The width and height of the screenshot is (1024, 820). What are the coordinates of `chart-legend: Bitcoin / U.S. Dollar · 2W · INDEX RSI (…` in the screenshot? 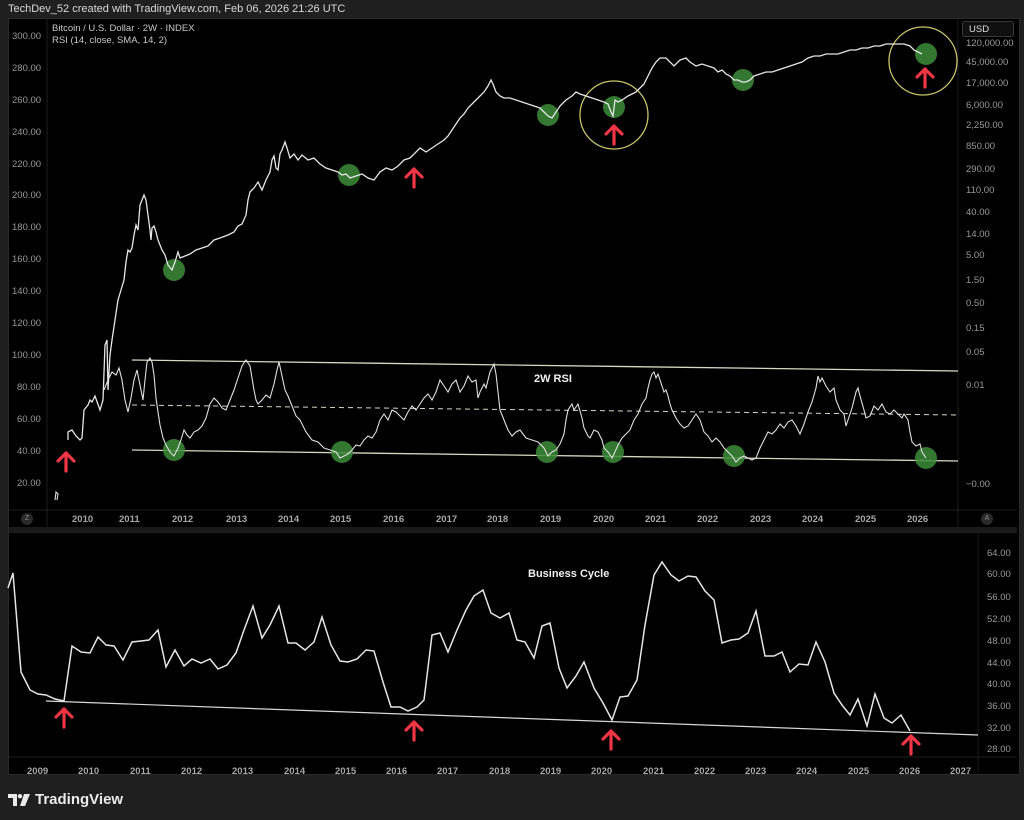 It's located at (123, 35).